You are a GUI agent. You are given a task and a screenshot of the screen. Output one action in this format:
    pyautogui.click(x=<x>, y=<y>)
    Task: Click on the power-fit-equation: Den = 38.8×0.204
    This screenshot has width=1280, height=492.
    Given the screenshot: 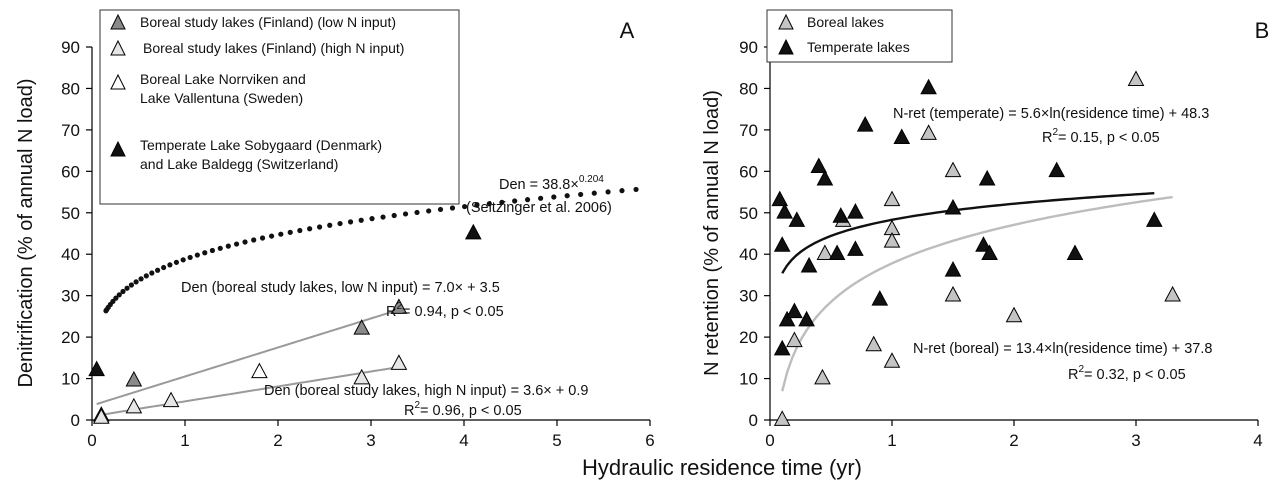 What is the action you would take?
    pyautogui.click(x=551, y=183)
    